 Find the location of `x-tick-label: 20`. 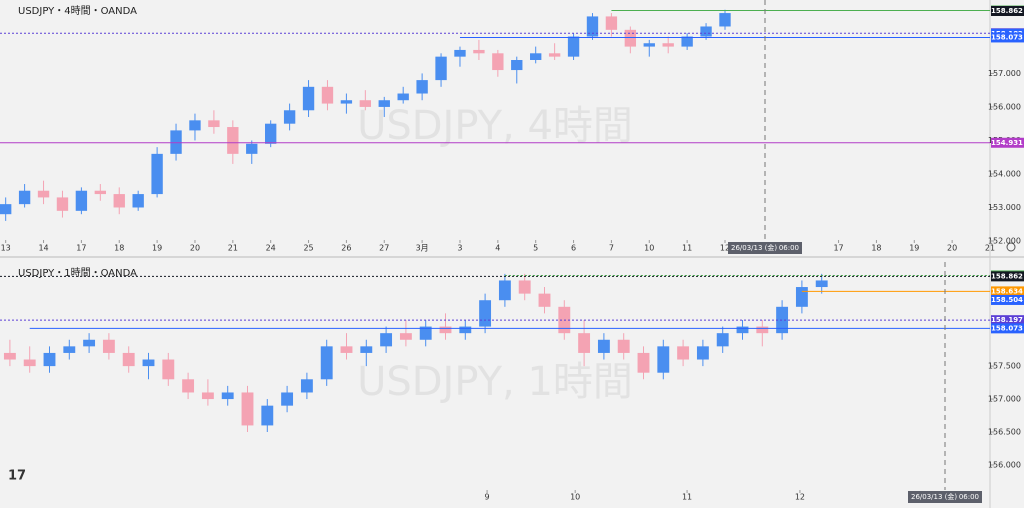

x-tick-label: 20 is located at coordinates (952, 248).